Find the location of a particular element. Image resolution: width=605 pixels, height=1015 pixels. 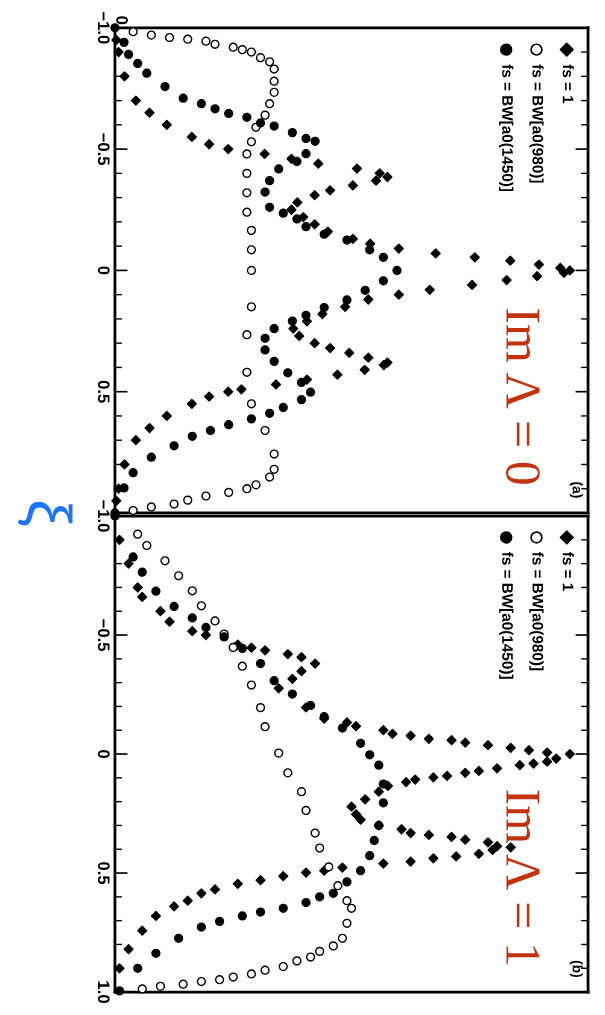

text: 0 is located at coordinates (122, 20).